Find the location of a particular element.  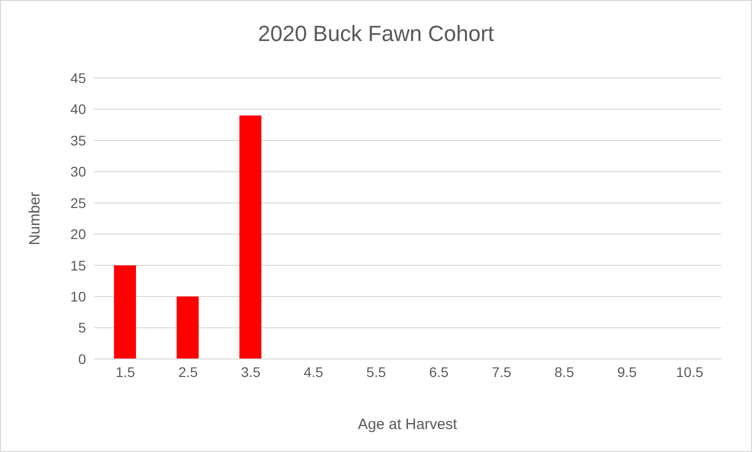

x-tick-label: 8.5 is located at coordinates (564, 372).